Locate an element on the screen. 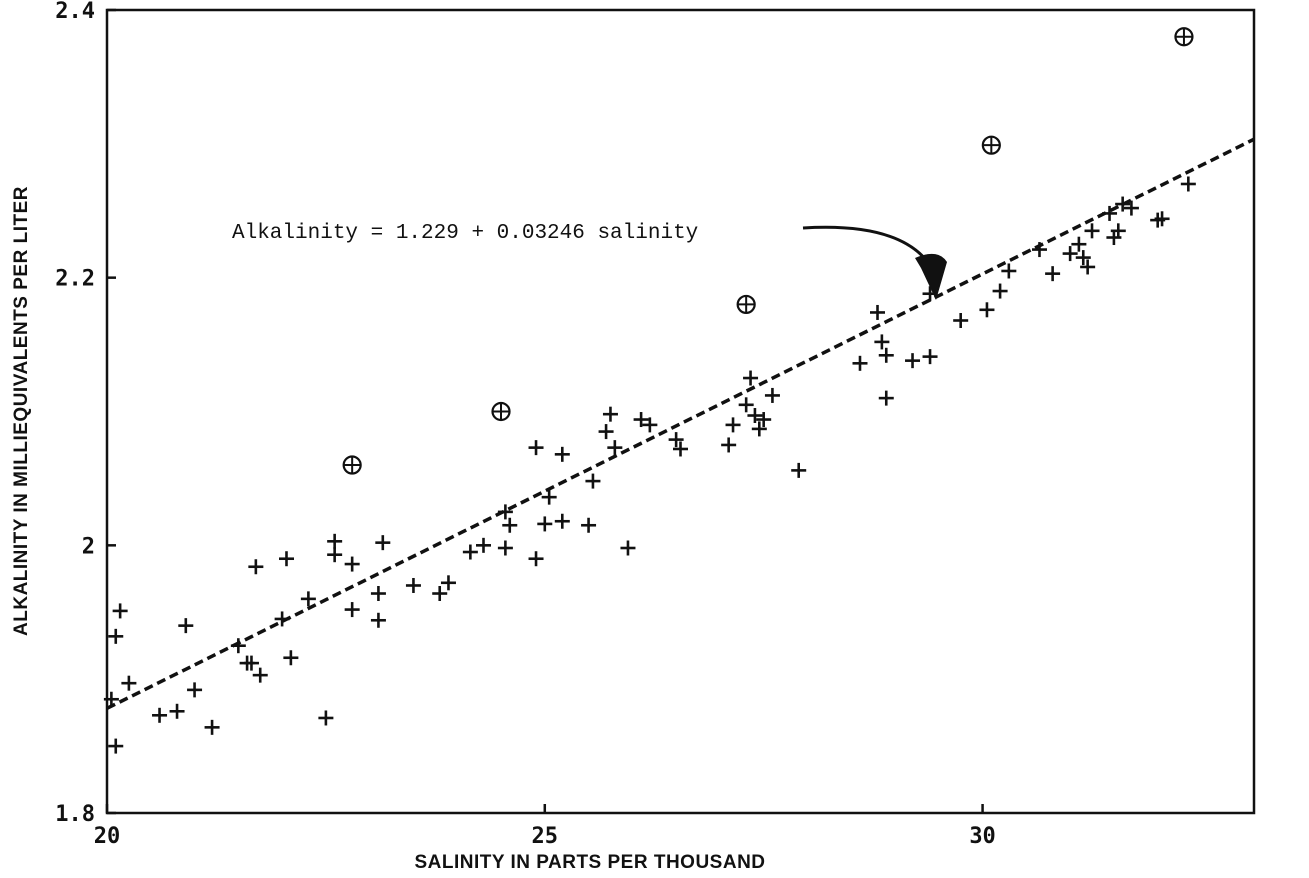  y-tick-label: 2.4 is located at coordinates (75, 12).